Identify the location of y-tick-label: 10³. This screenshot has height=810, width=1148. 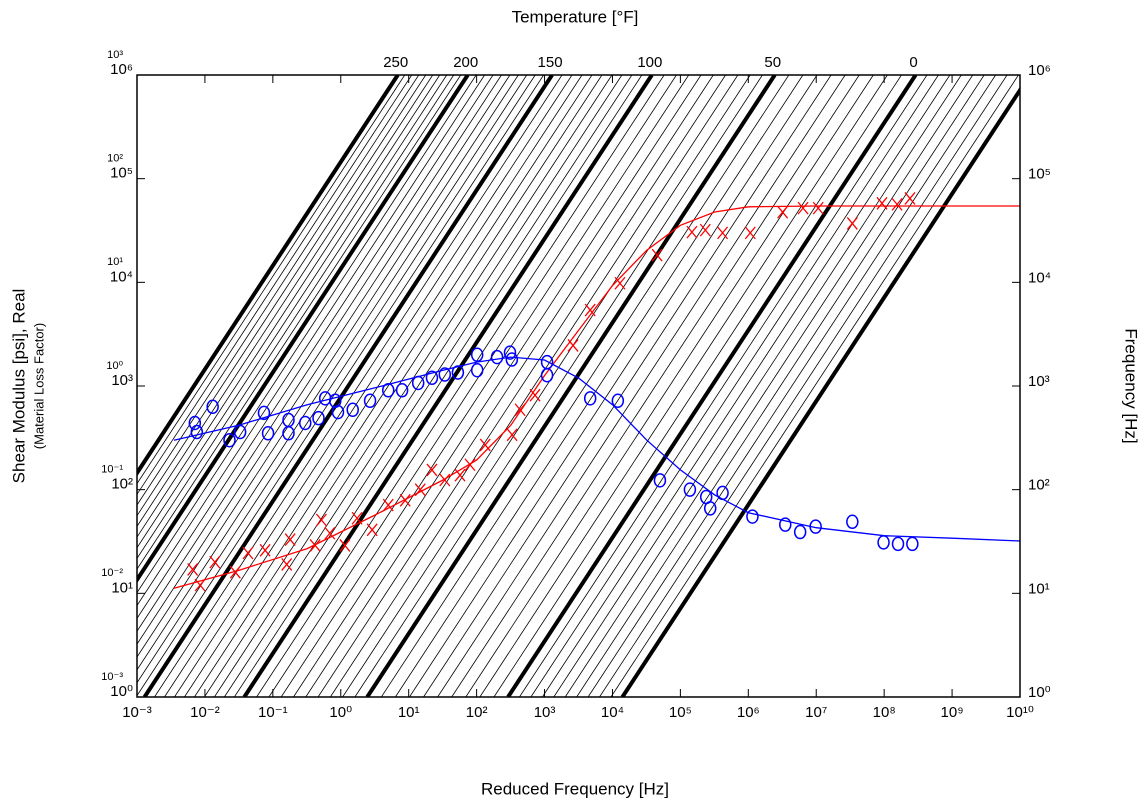
(122, 380).